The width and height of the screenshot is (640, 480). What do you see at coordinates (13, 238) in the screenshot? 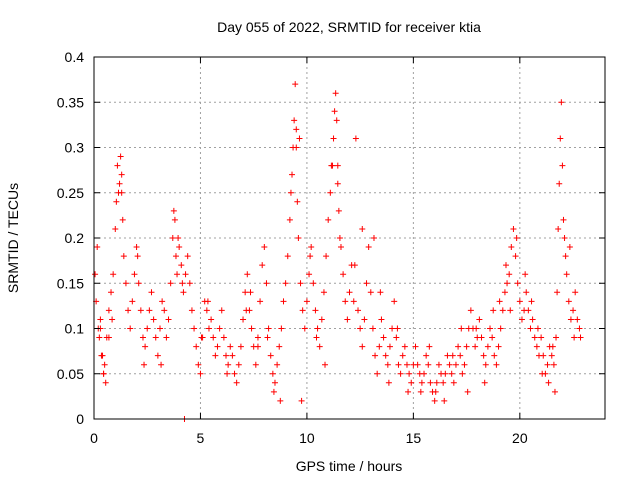
I see `y-axis-label: SRMTID / TECUs` at bounding box center [13, 238].